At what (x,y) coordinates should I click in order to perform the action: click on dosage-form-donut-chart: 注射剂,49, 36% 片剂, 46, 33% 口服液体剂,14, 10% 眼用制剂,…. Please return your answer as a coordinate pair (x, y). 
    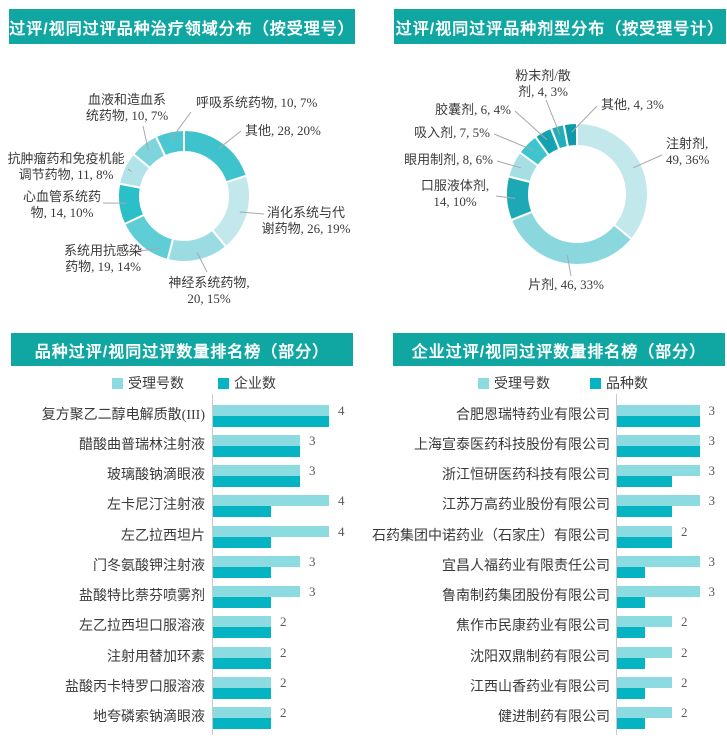
    Looking at the image, I should click on (557, 180).